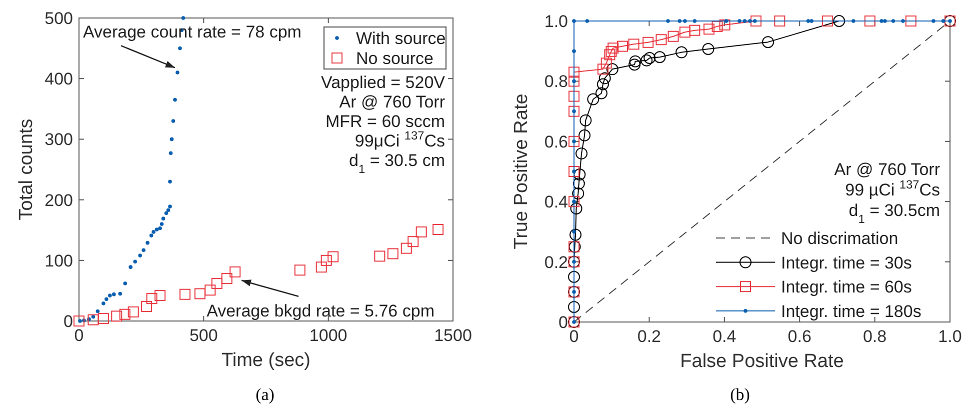 The height and width of the screenshot is (409, 968). Describe the element at coordinates (58, 260) in the screenshot. I see `y-tick-label: 100` at that location.